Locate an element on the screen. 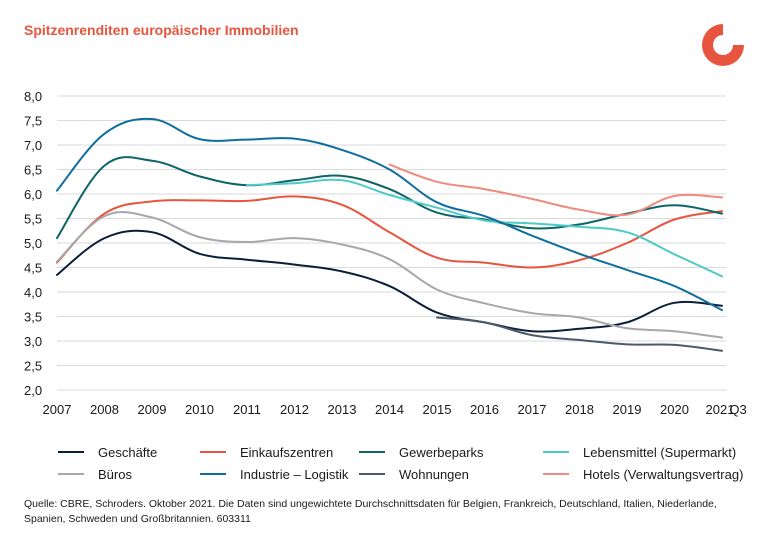  y-tick-label: 4,5 is located at coordinates (33, 268).